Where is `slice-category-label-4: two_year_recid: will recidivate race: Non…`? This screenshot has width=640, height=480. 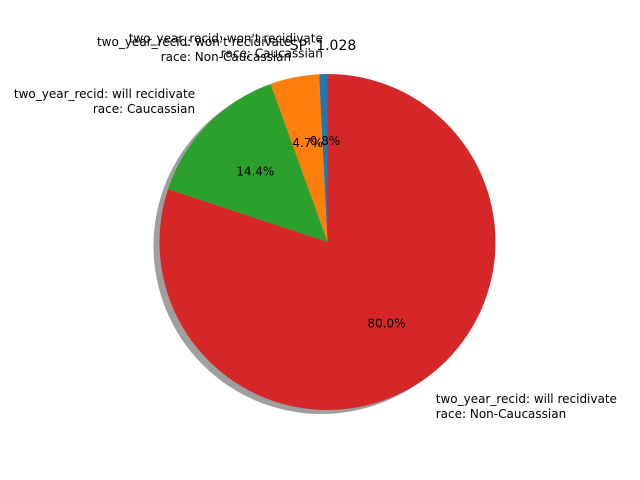 slice-category-label-4: two_year_recid: will recidivate race: Non… is located at coordinates (526, 406).